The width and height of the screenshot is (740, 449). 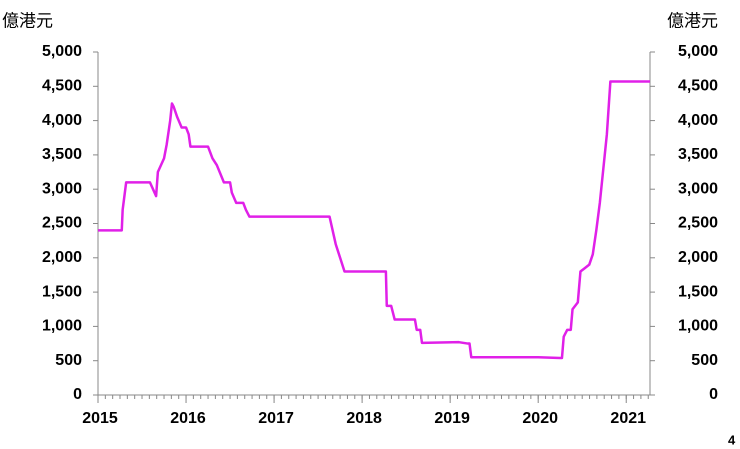 What do you see at coordinates (62, 51) in the screenshot?
I see `y-tick-label: 5,000` at bounding box center [62, 51].